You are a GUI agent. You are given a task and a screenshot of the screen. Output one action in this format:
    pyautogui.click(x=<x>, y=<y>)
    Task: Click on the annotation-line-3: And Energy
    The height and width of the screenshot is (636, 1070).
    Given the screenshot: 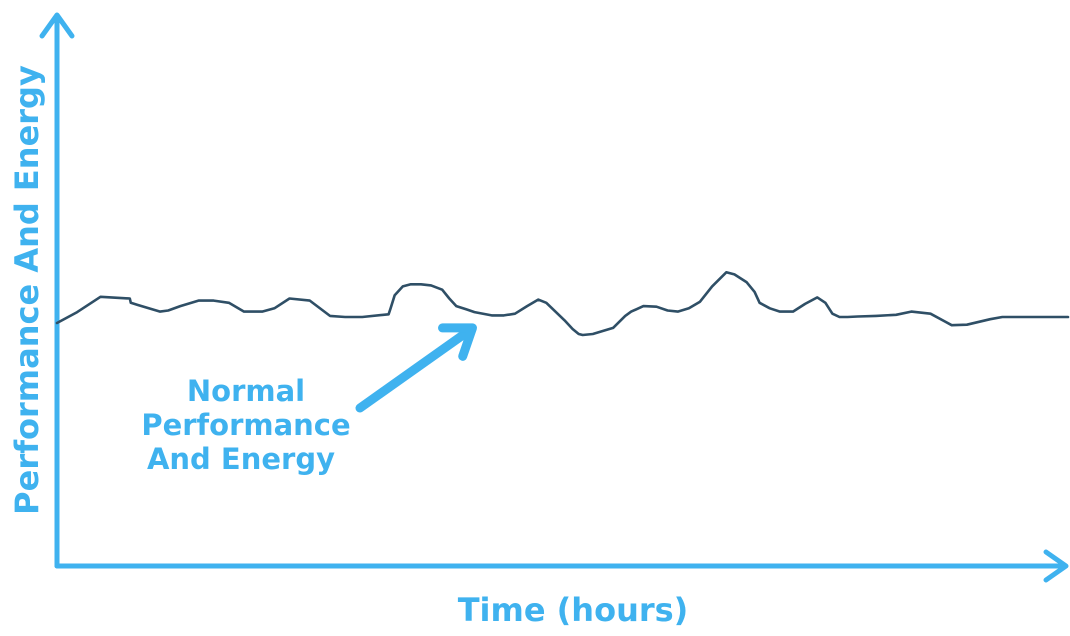 What is the action you would take?
    pyautogui.click(x=241, y=459)
    